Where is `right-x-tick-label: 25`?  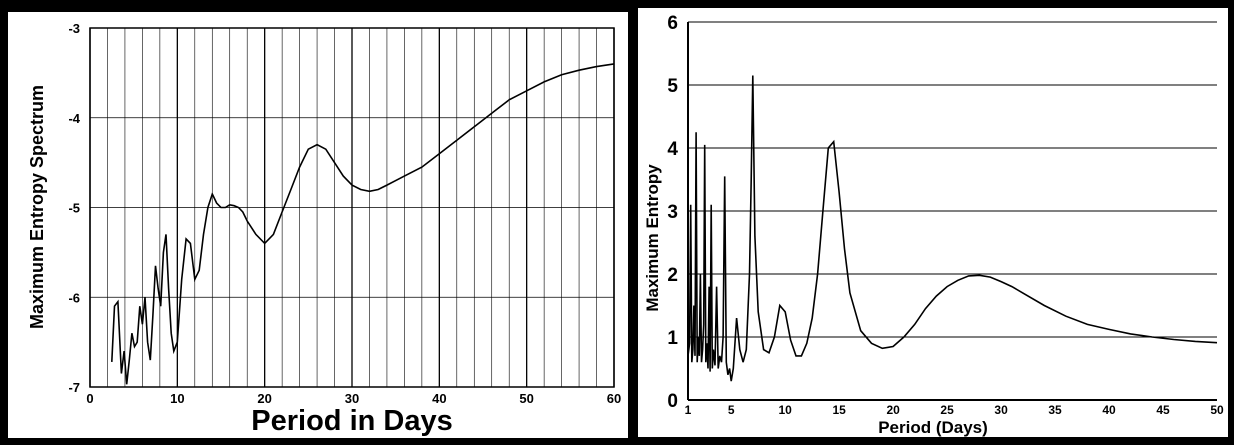
right-x-tick-label: 25 is located at coordinates (947, 410).